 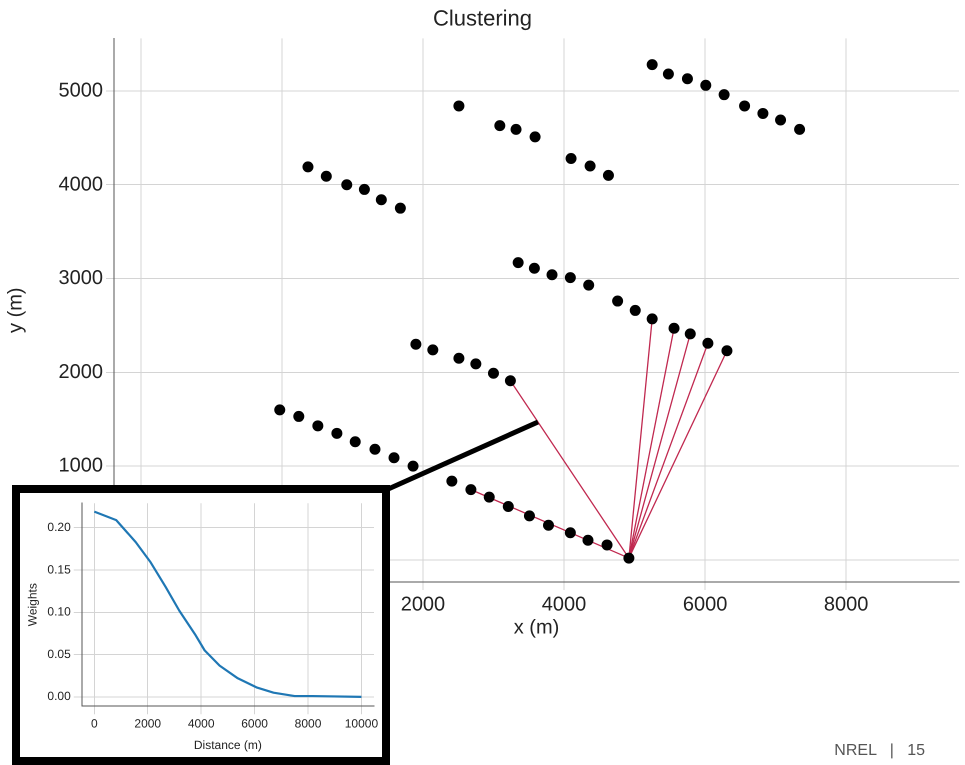 What do you see at coordinates (59, 527) in the screenshot?
I see `y-tick-label: 0.20` at bounding box center [59, 527].